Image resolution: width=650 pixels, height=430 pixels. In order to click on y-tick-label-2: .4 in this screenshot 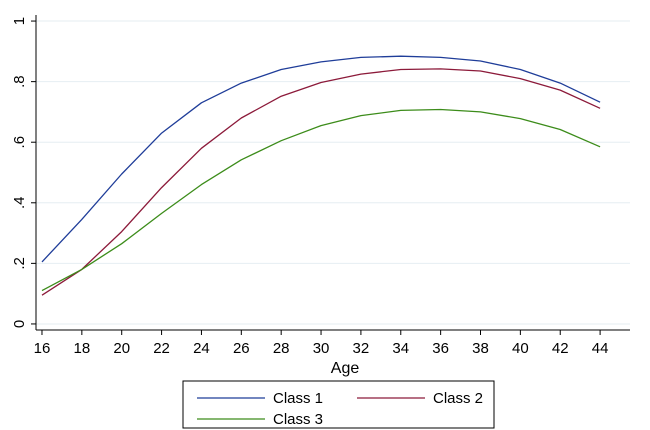, I will do `click(19, 203)`.